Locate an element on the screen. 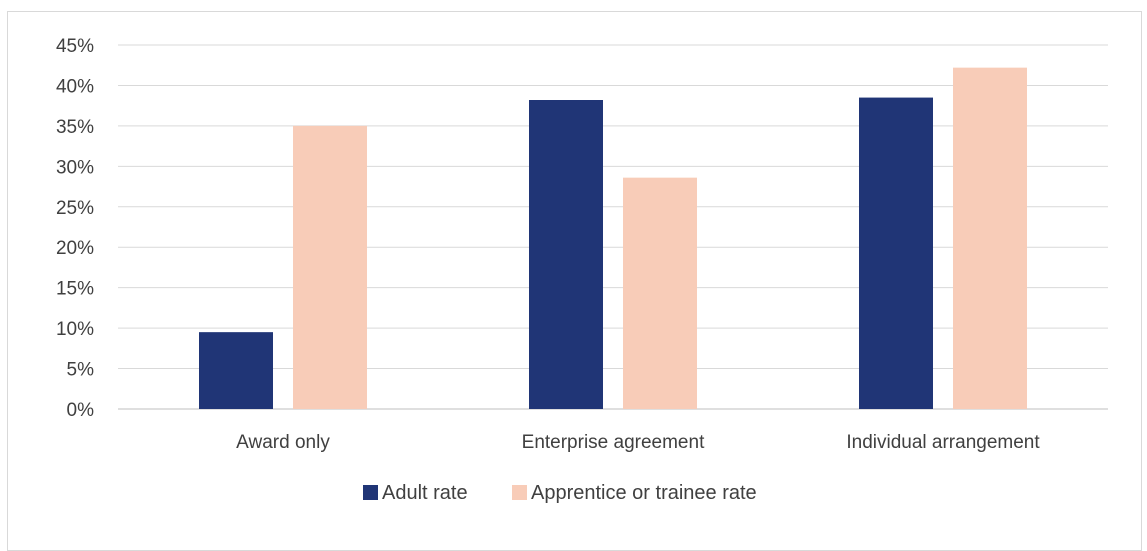 This screenshot has width=1147, height=551. y-tick-label: 35% is located at coordinates (75, 127).